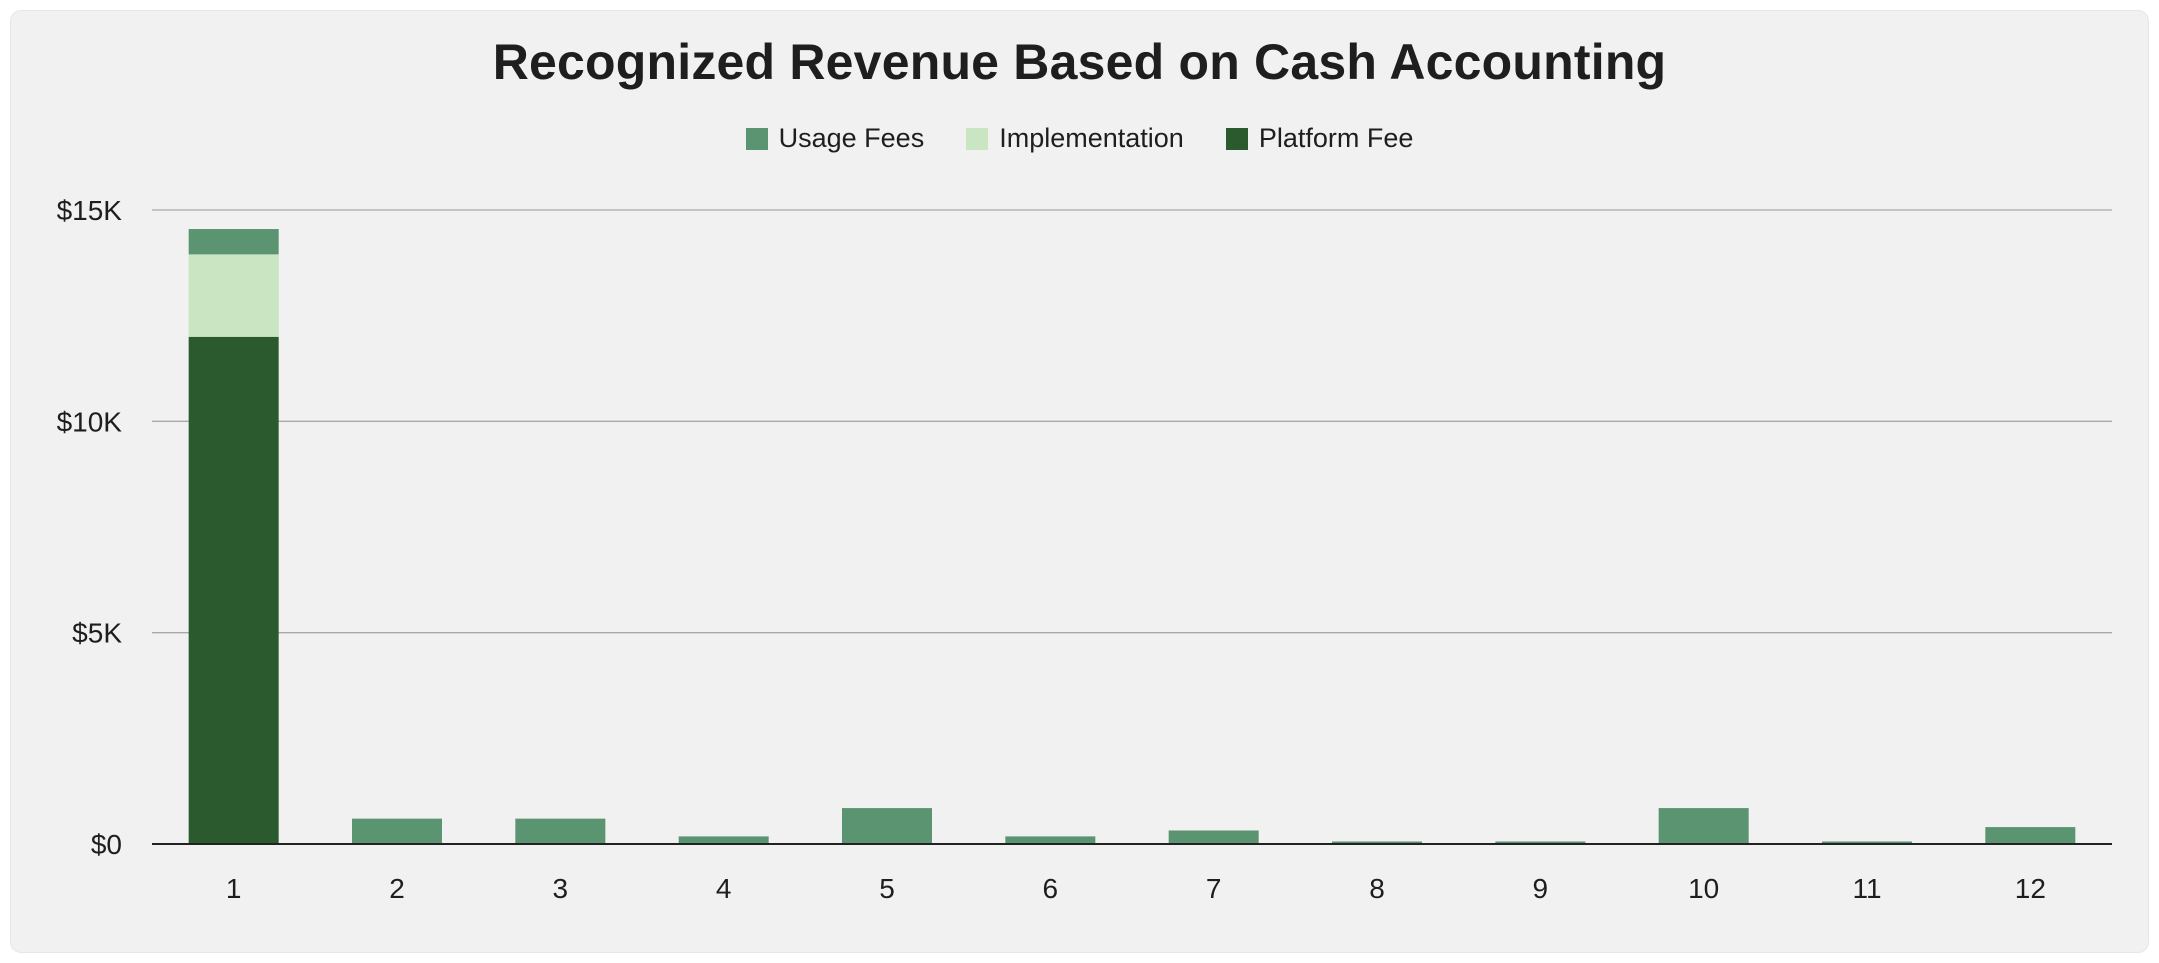 The image size is (2159, 963). What do you see at coordinates (561, 888) in the screenshot?
I see `x-tick-label: 3` at bounding box center [561, 888].